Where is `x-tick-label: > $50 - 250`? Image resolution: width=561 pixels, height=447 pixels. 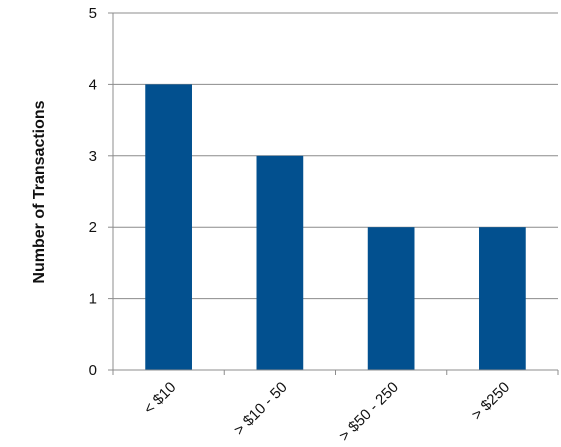
x-tick-label: > $50 - 250 is located at coordinates (369, 412).